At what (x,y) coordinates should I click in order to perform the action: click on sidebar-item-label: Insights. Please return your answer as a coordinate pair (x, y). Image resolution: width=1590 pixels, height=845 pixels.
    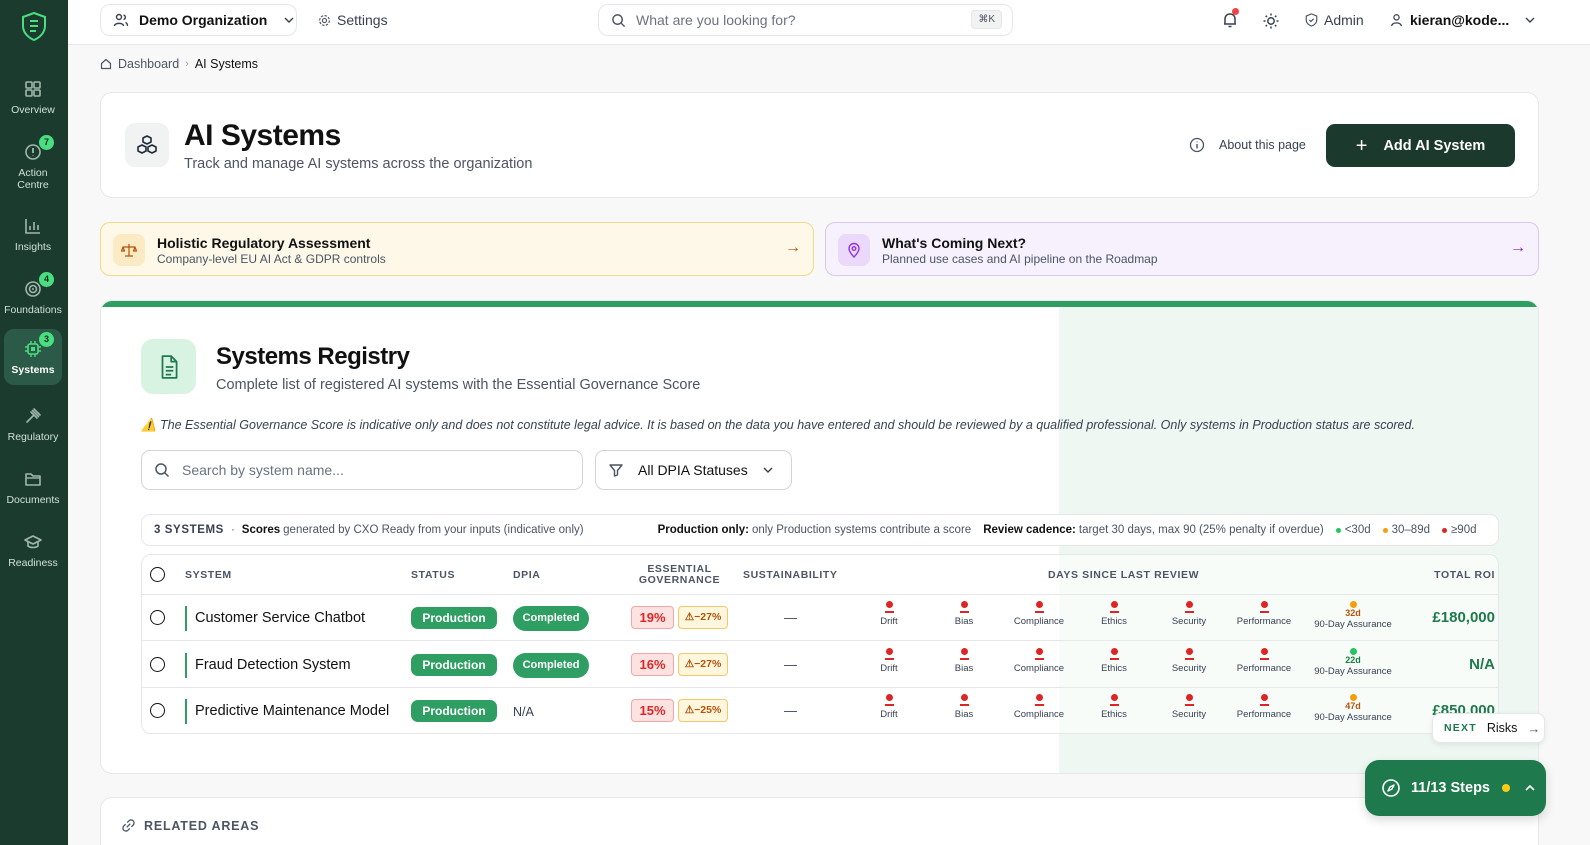
    Looking at the image, I should click on (33, 247).